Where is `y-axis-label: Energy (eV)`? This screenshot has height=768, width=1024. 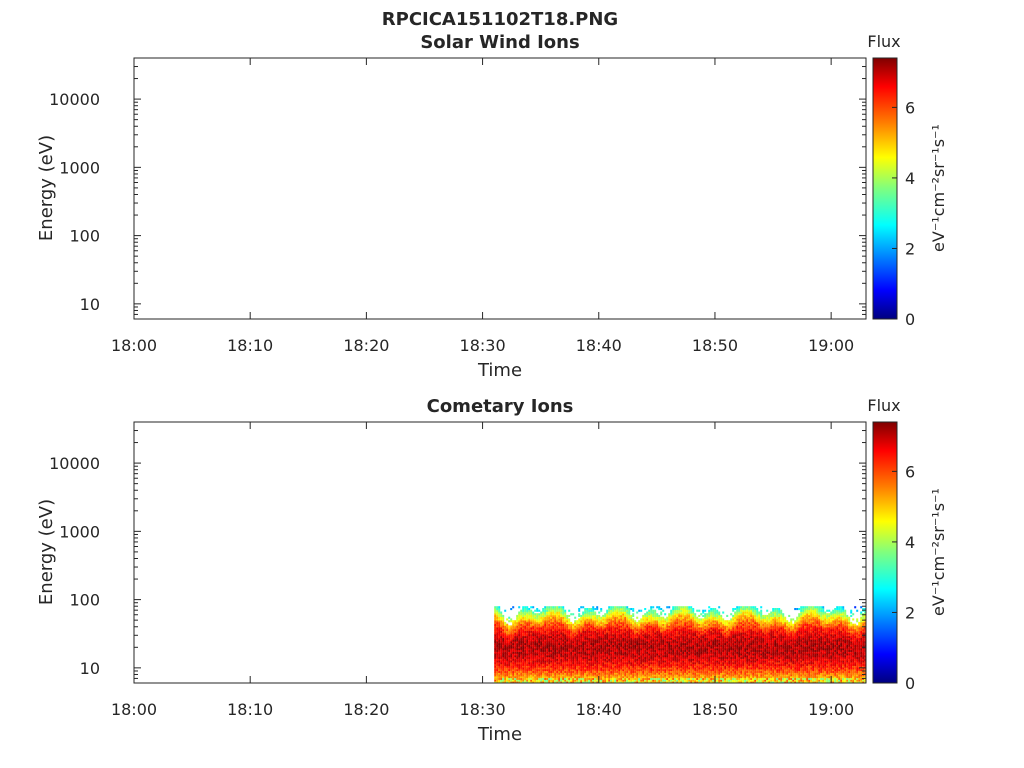
y-axis-label: Energy (eV) is located at coordinates (46, 188).